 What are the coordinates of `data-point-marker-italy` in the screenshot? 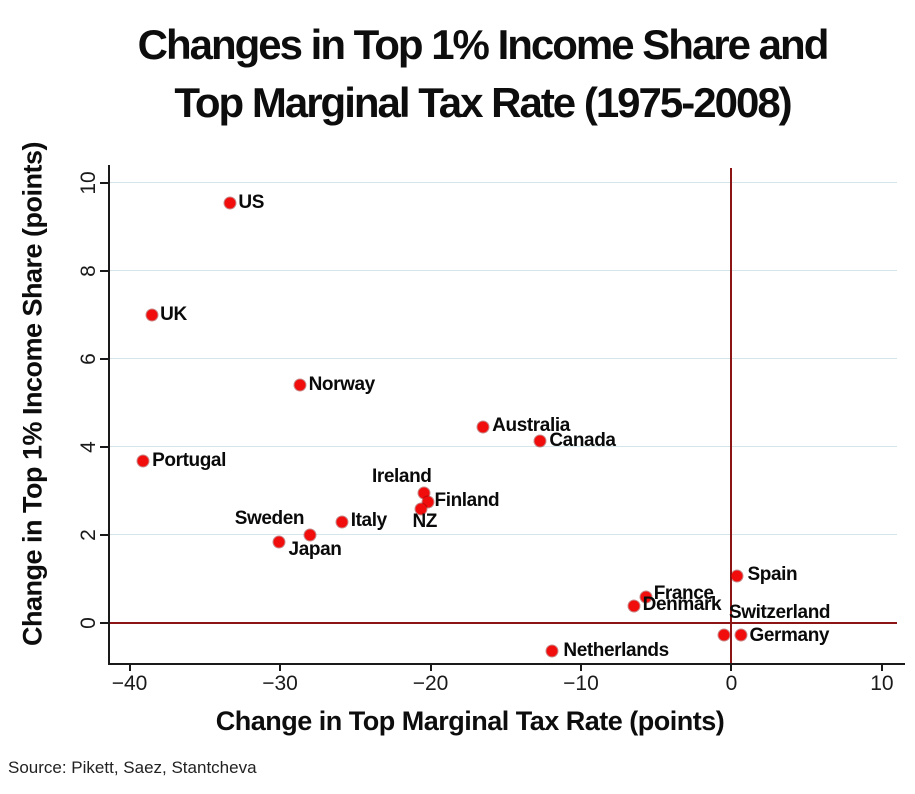 It's located at (342, 522).